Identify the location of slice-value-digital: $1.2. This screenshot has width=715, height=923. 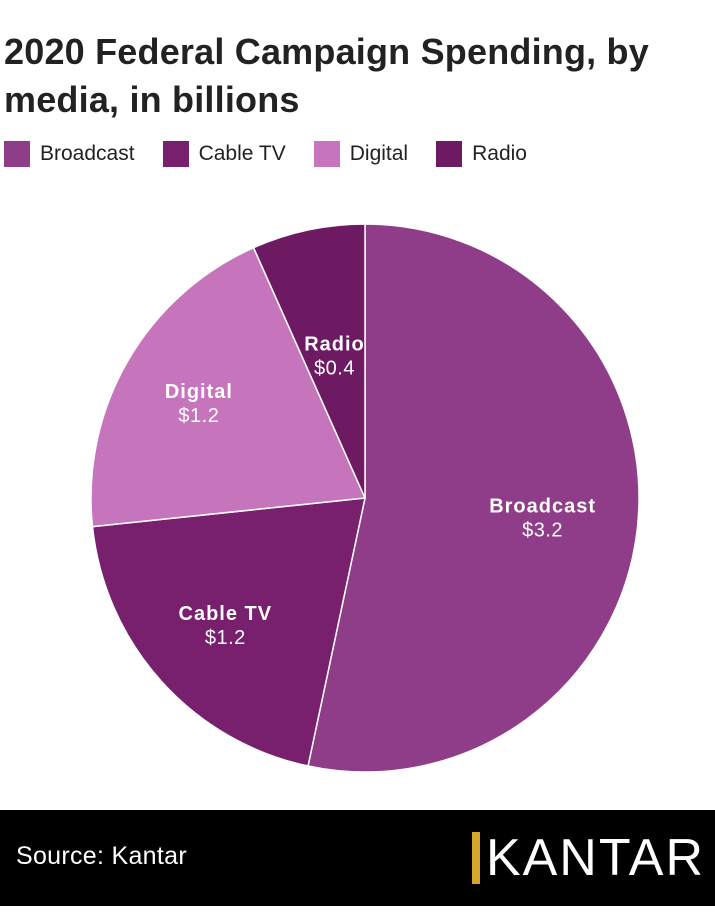
(198, 416).